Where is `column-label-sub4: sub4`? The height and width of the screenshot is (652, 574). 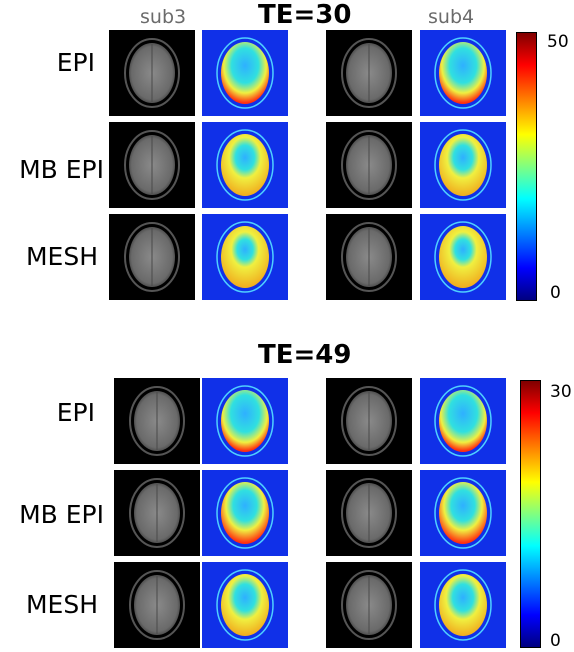
column-label-sub4: sub4 is located at coordinates (451, 17).